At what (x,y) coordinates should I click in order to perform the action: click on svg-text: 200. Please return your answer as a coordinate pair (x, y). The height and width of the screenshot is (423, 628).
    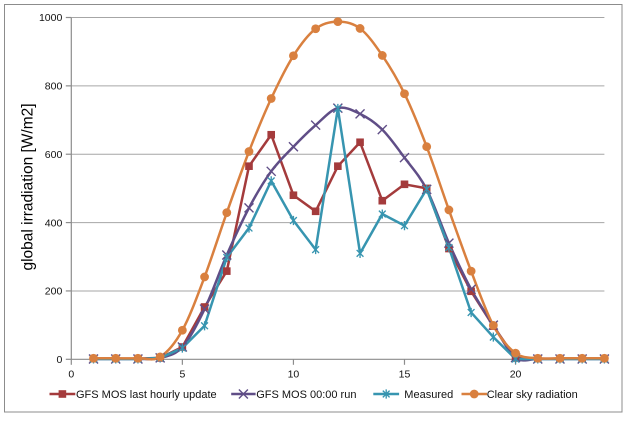
    Looking at the image, I should click on (54, 292).